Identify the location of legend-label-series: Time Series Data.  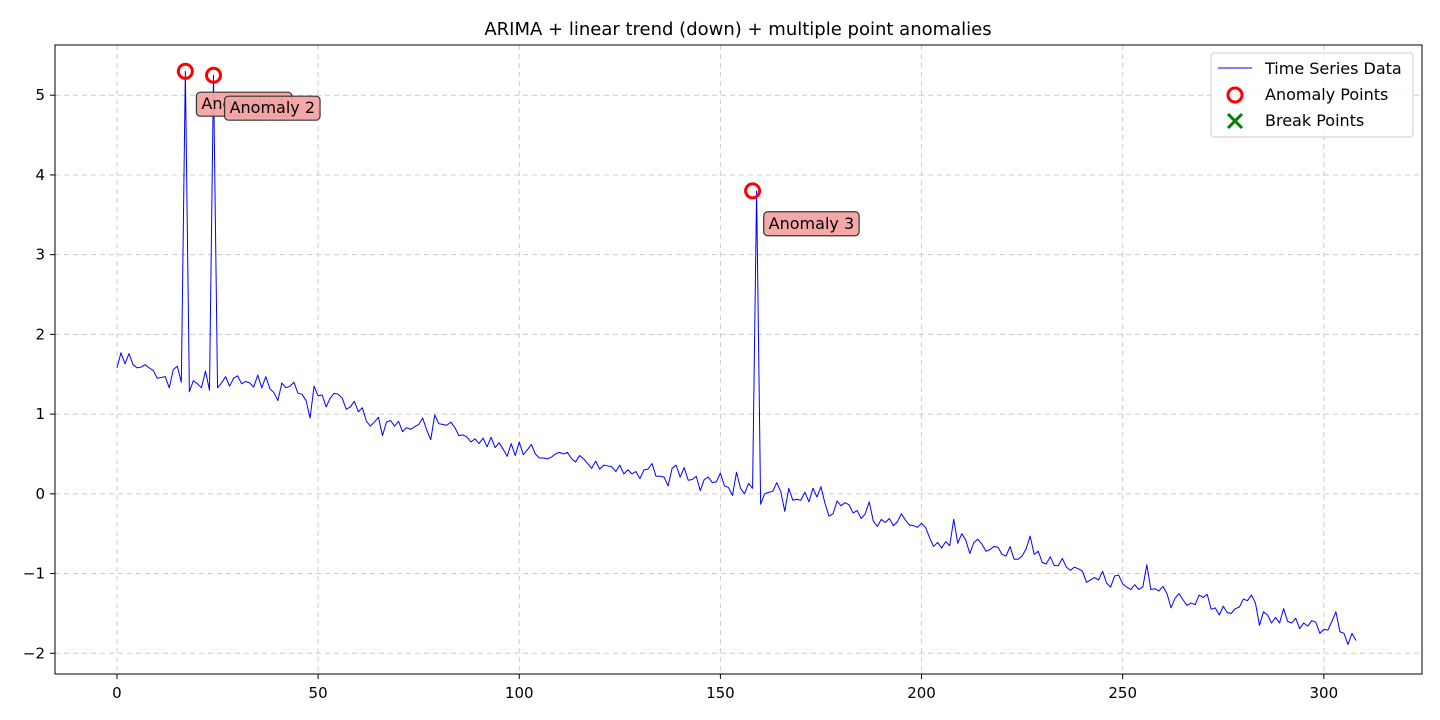
(1333, 68).